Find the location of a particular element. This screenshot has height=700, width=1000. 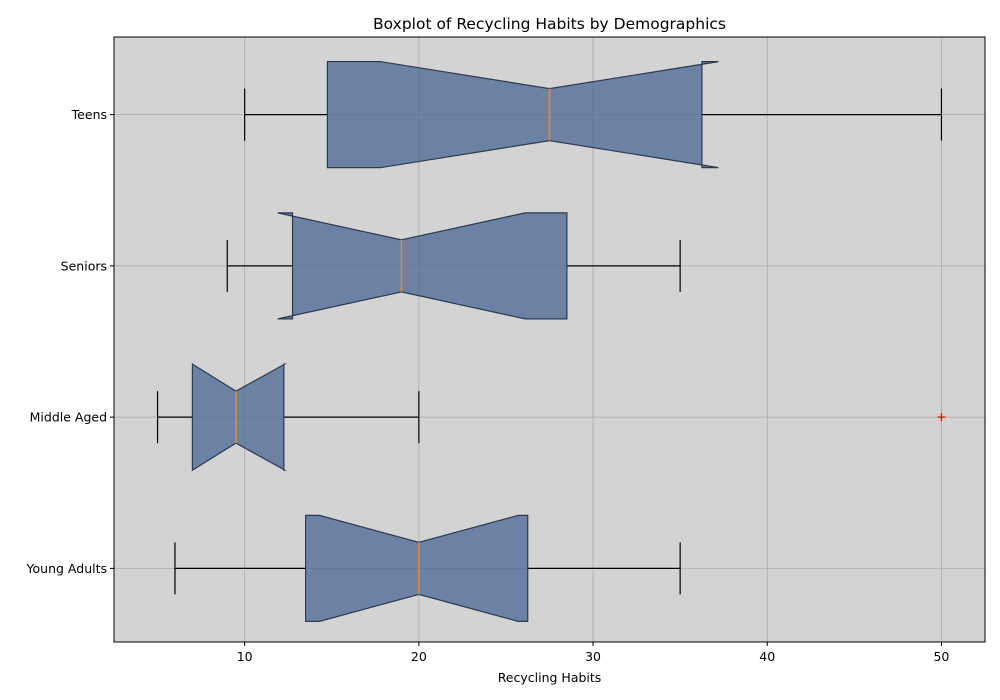

y-tick-label: Teens is located at coordinates (89, 114).